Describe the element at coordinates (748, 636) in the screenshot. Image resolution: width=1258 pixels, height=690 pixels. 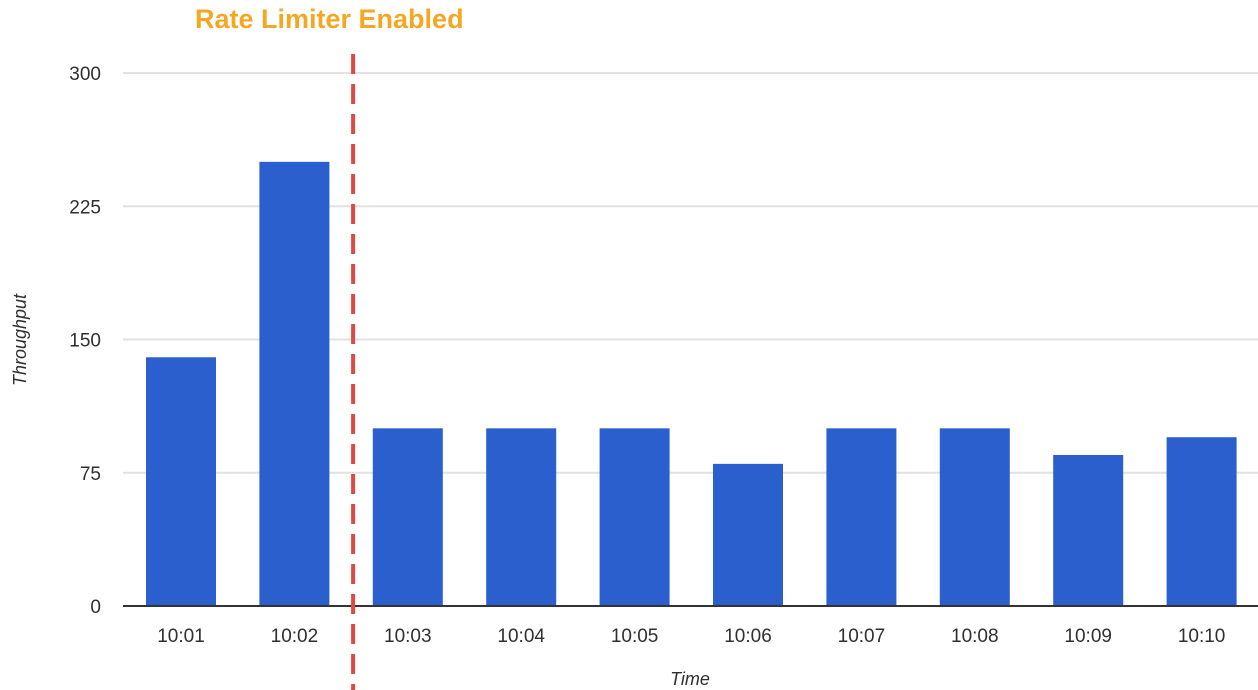
I see `x-tick-label: 10:06` at that location.